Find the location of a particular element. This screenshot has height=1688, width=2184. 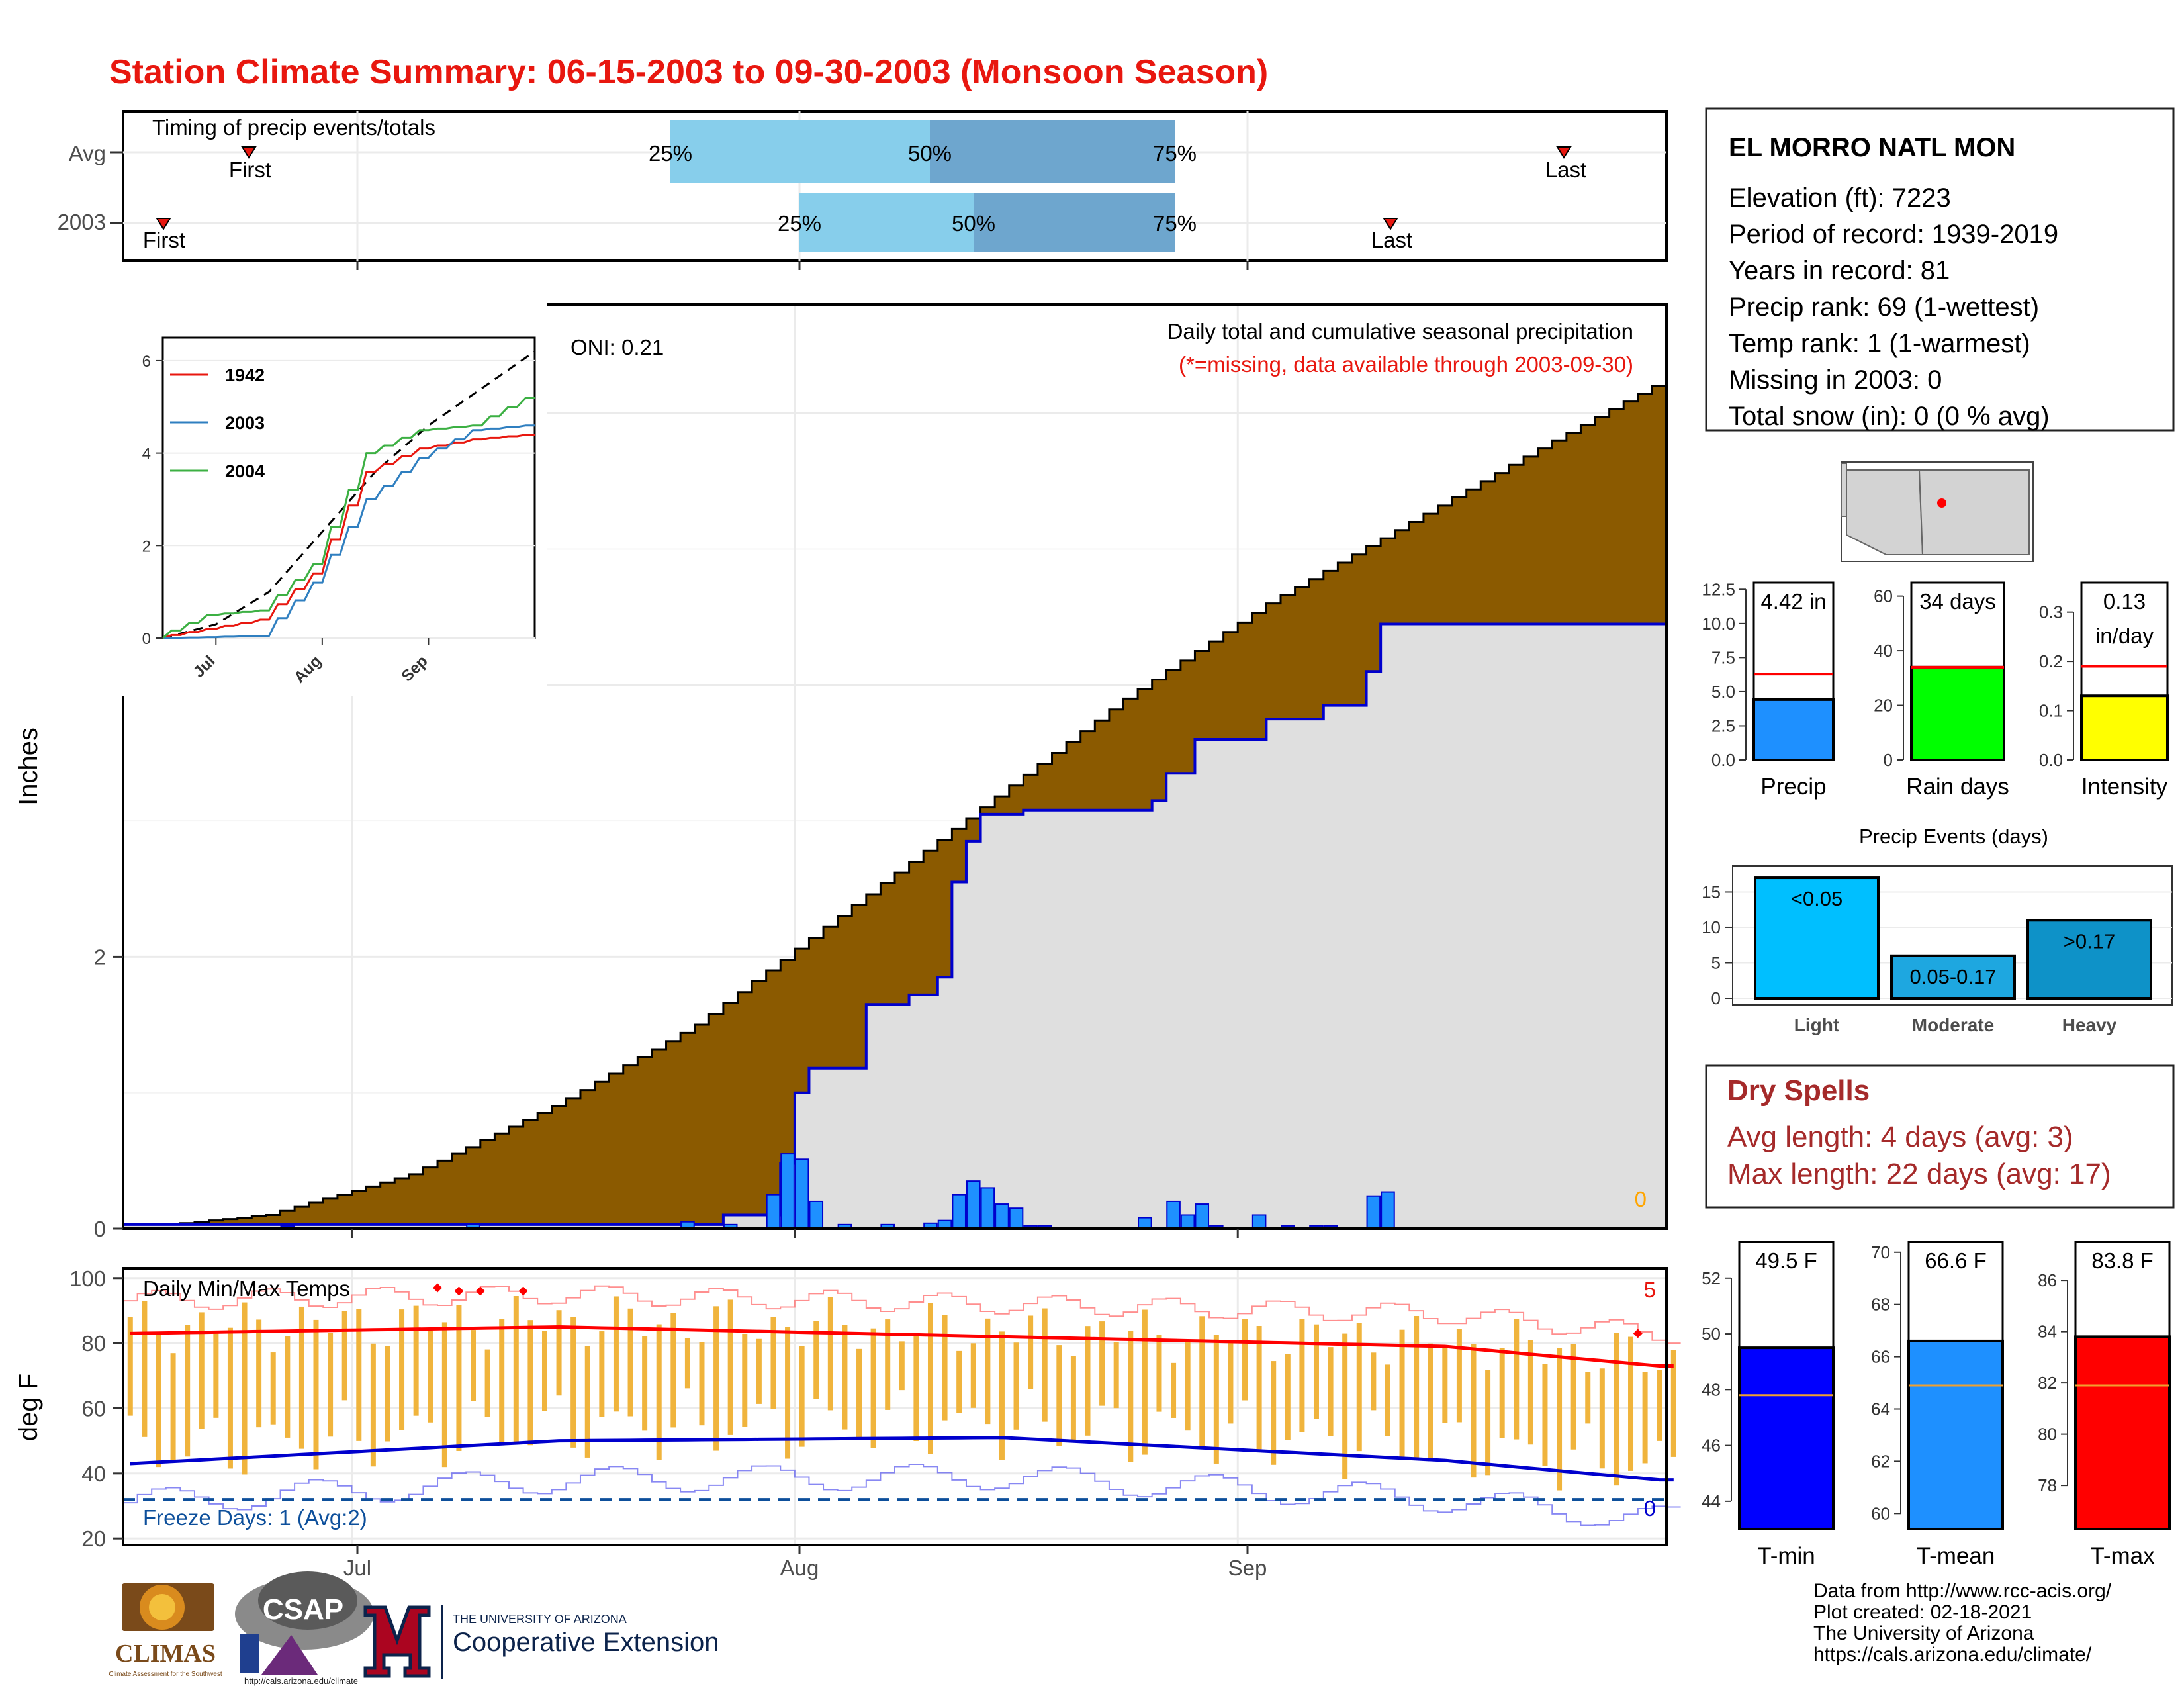

events-bar-label: 0.05-0.17 is located at coordinates (1954, 976).